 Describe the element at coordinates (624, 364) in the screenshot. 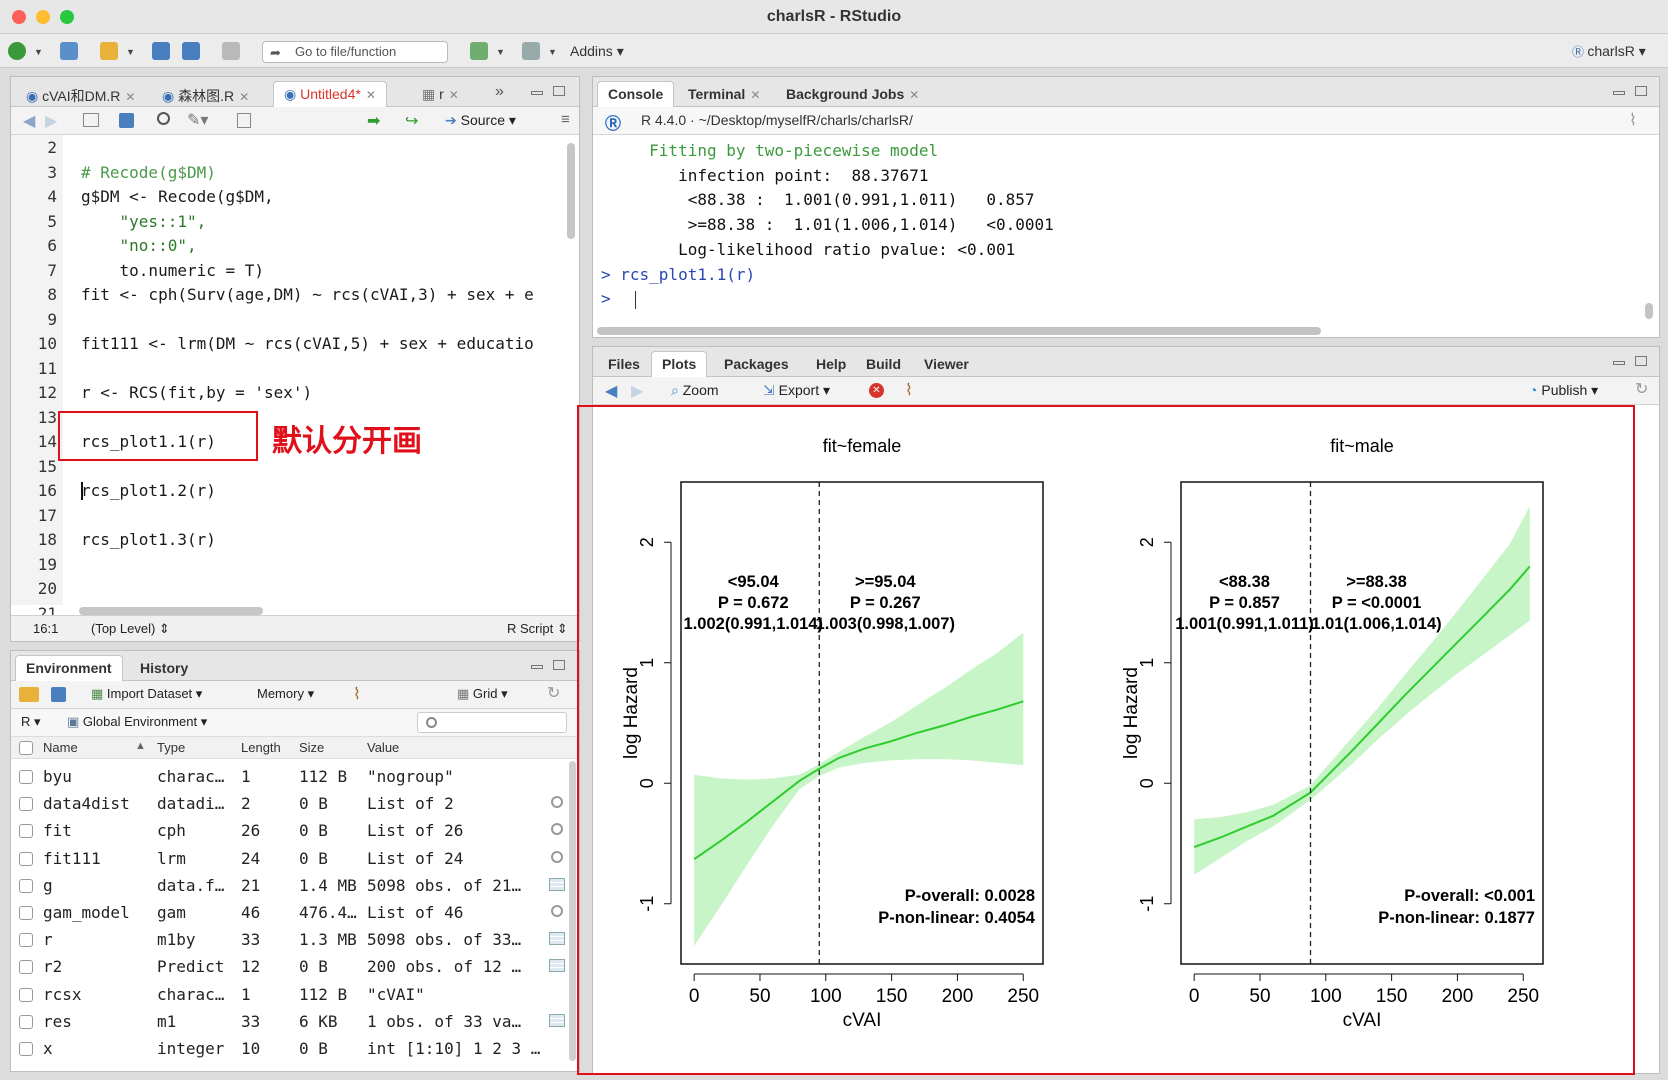

I see `tab-files: Files` at that location.